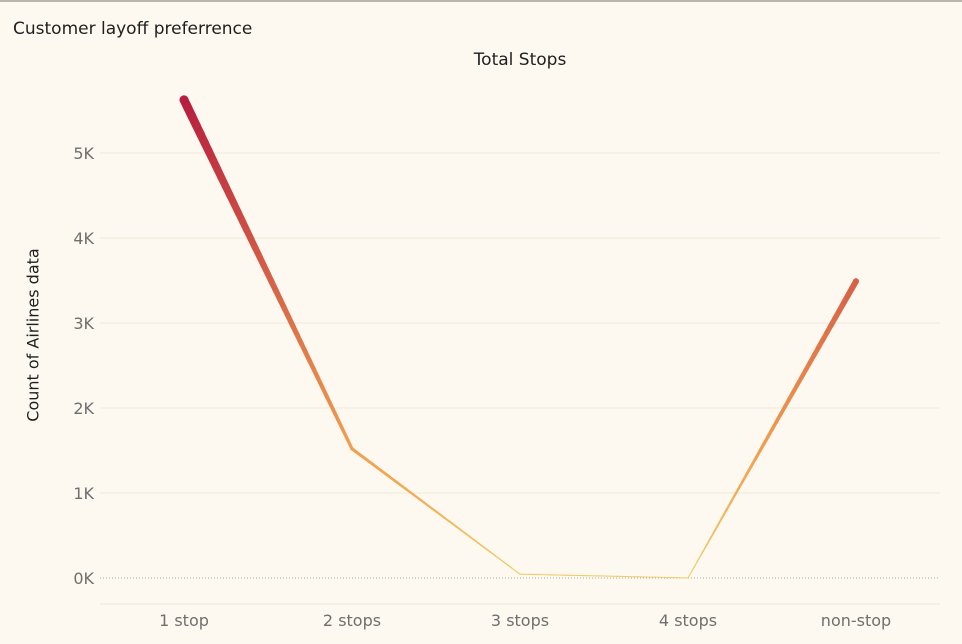 This screenshot has height=644, width=962. I want to click on x-tick-label: non-stop, so click(856, 620).